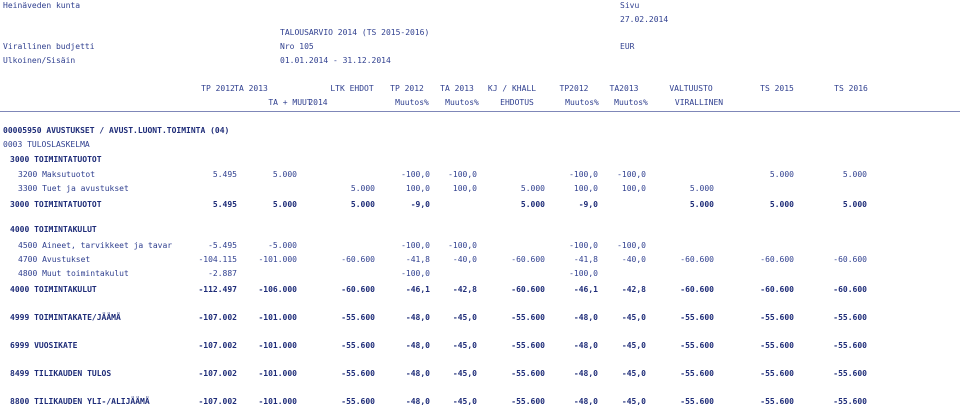 The image size is (960, 407). Describe the element at coordinates (355, 32) in the screenshot. I see `report-title: TALOUSARVIO 2014 (TS 2015-2016)` at that location.